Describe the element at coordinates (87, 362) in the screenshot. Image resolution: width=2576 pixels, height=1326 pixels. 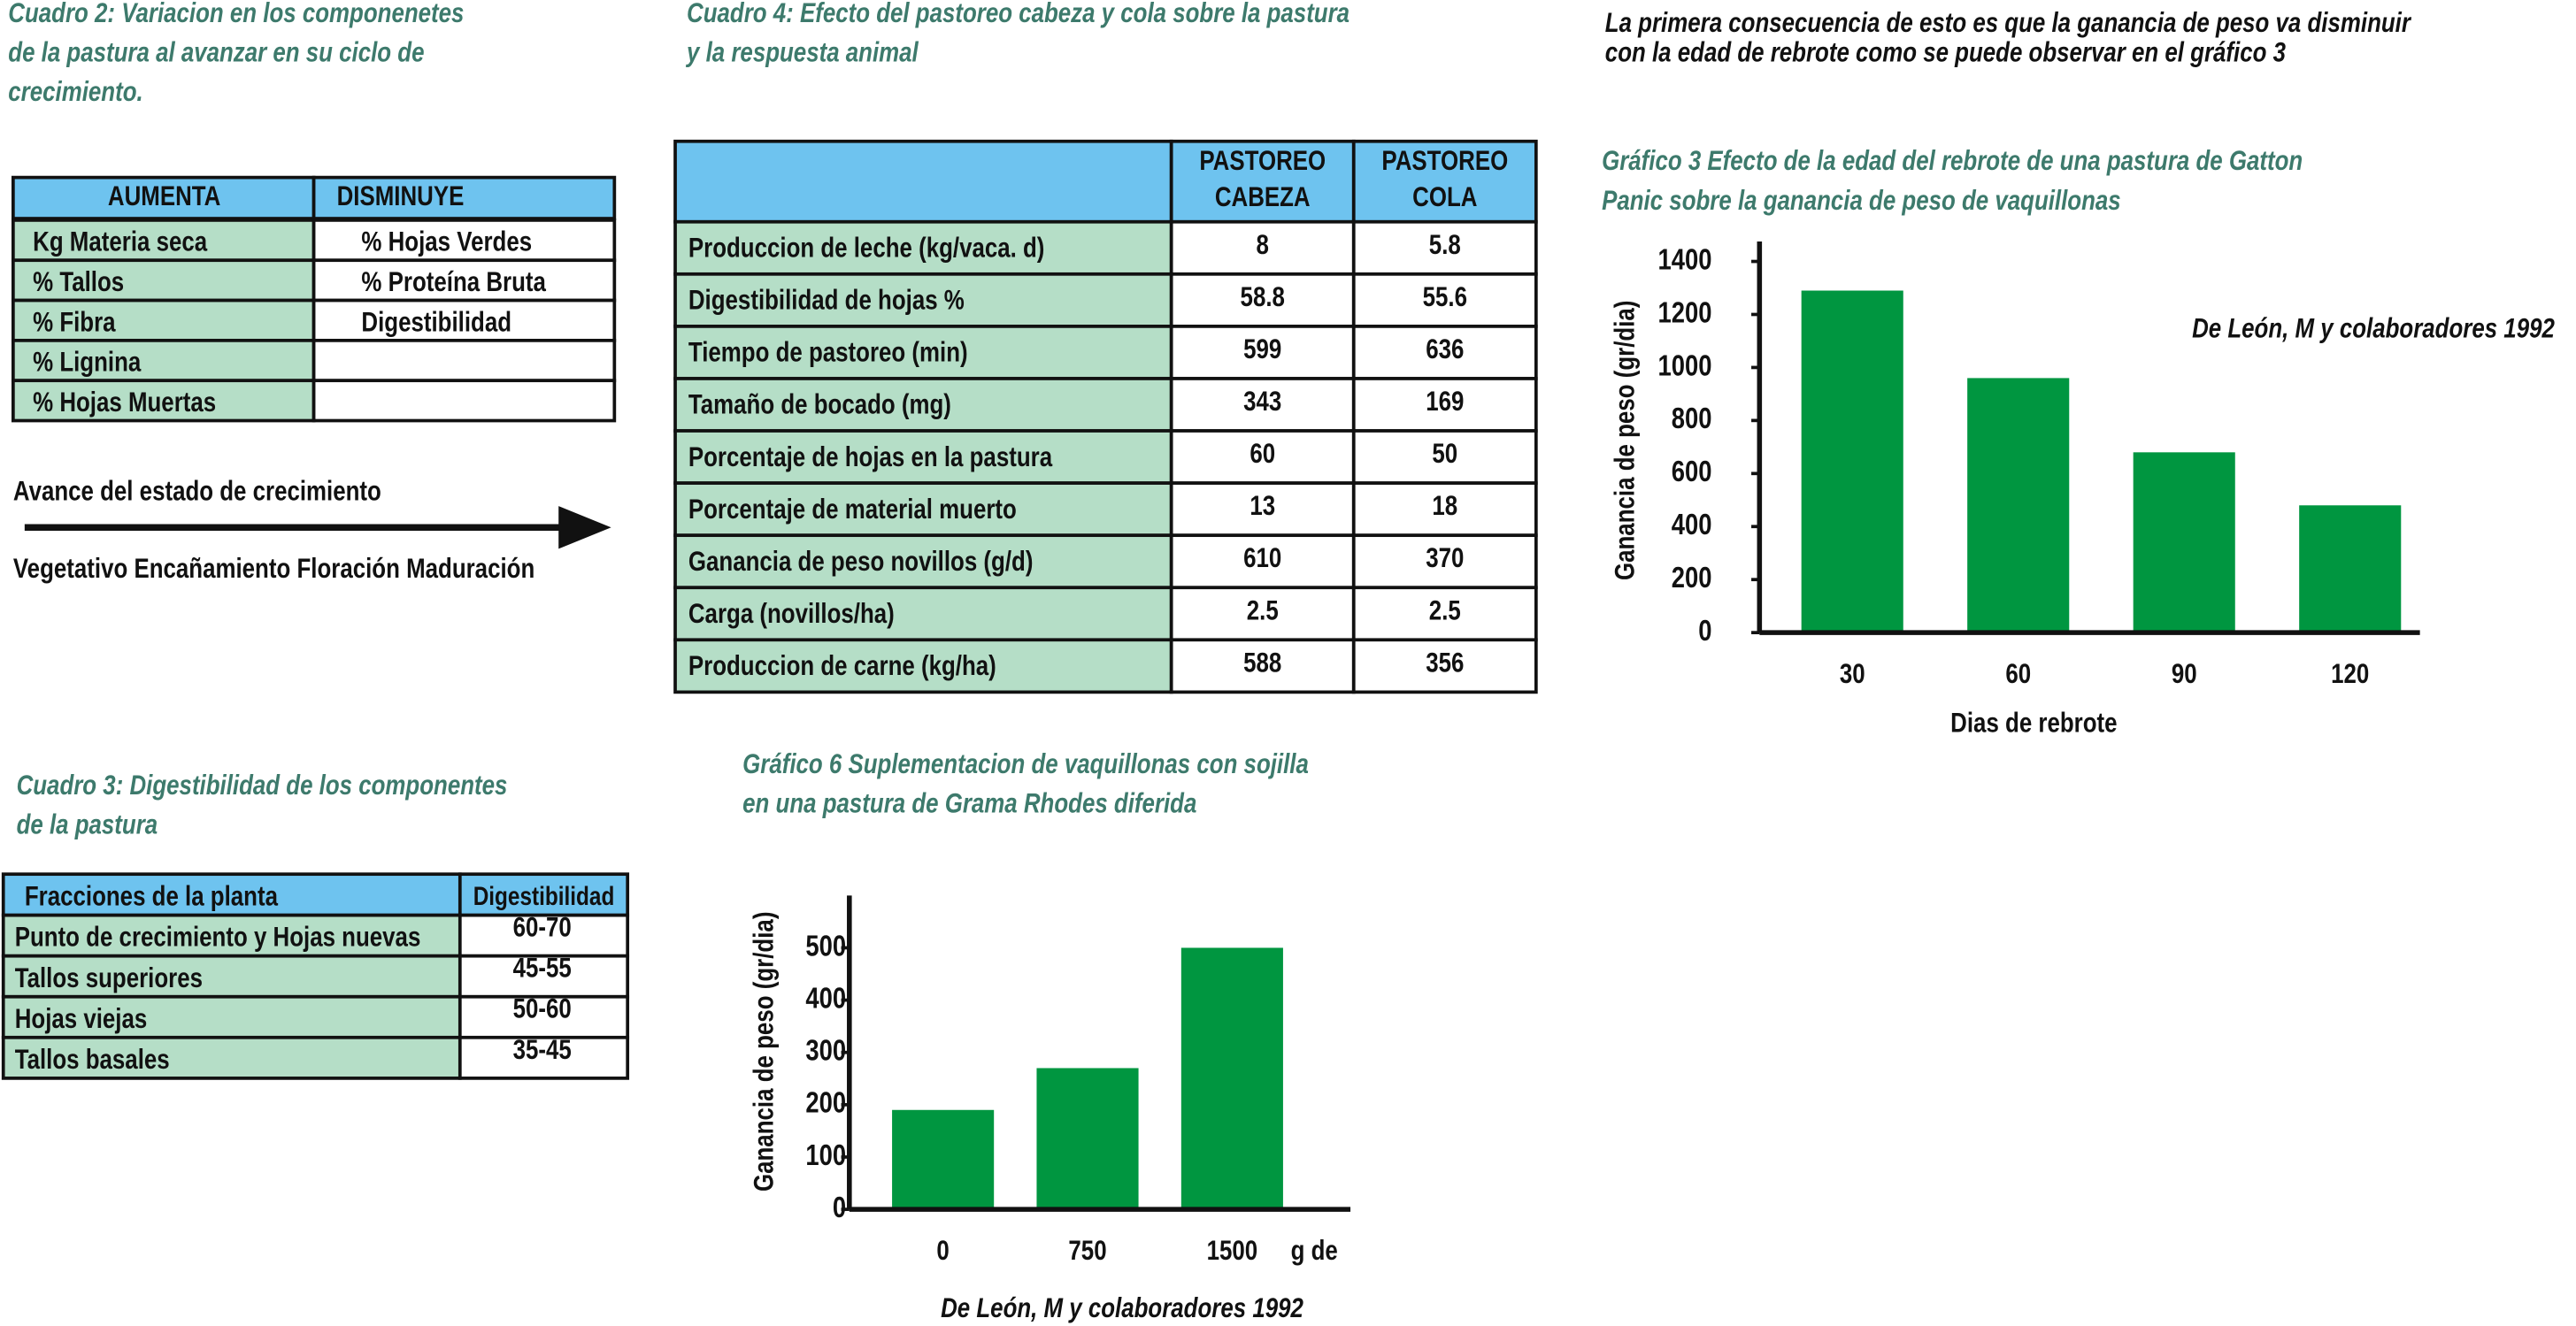
I see `cell-text: % Lignina` at that location.